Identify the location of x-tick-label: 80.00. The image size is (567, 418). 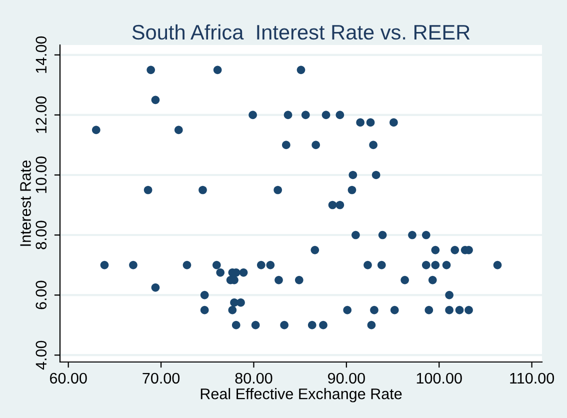
(253, 378).